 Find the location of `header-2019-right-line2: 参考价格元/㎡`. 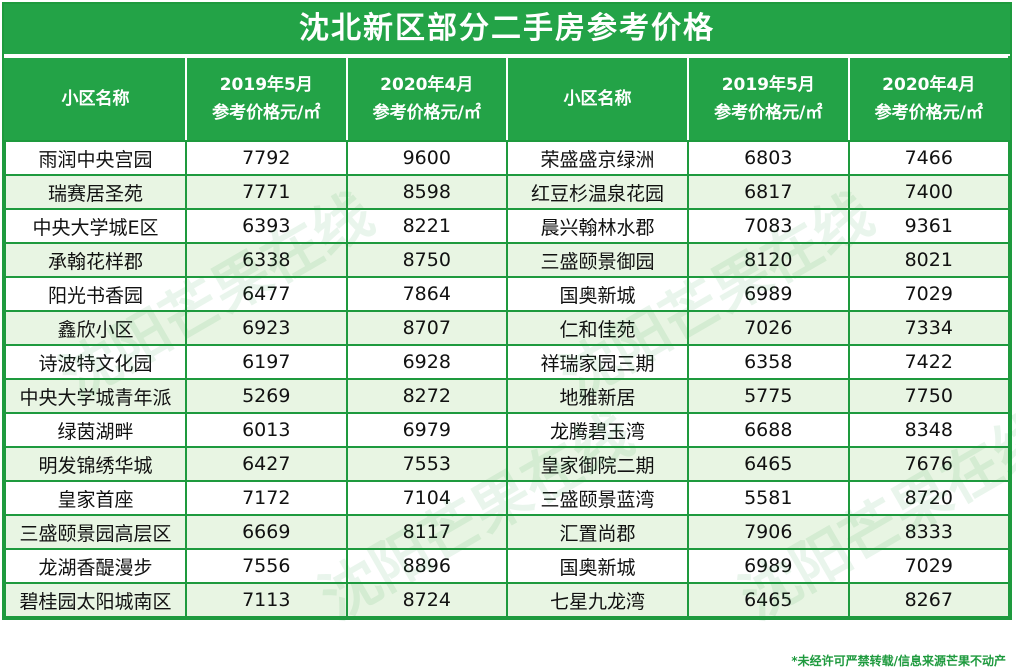

header-2019-right-line2: 参考价格元/㎡ is located at coordinates (768, 113).